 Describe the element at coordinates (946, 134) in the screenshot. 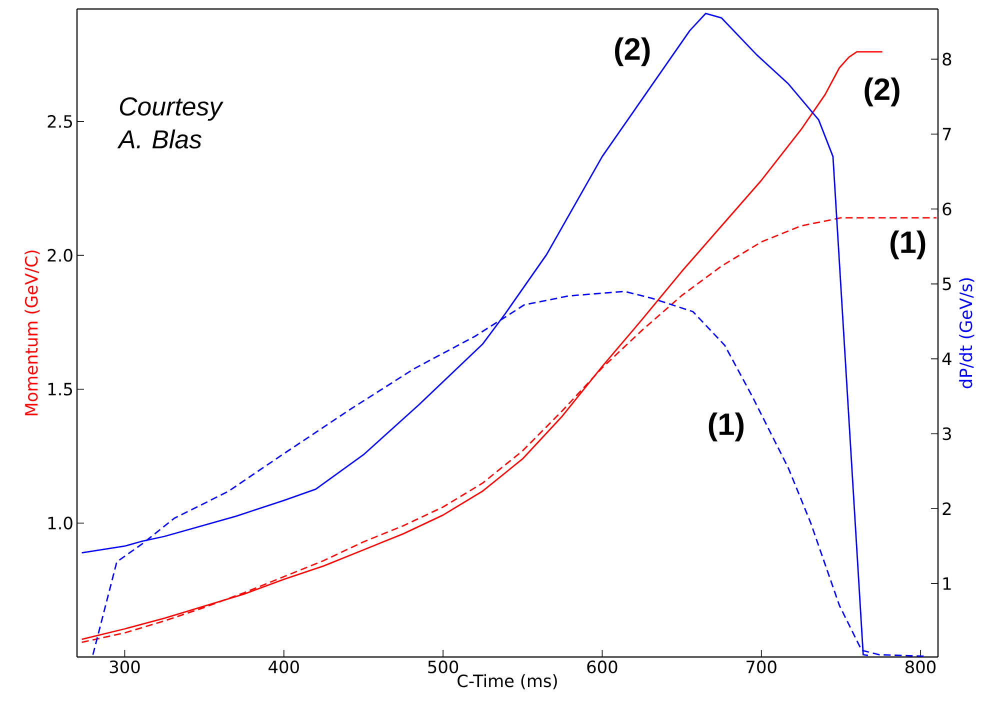

I see `y2-tick-label: 7` at that location.